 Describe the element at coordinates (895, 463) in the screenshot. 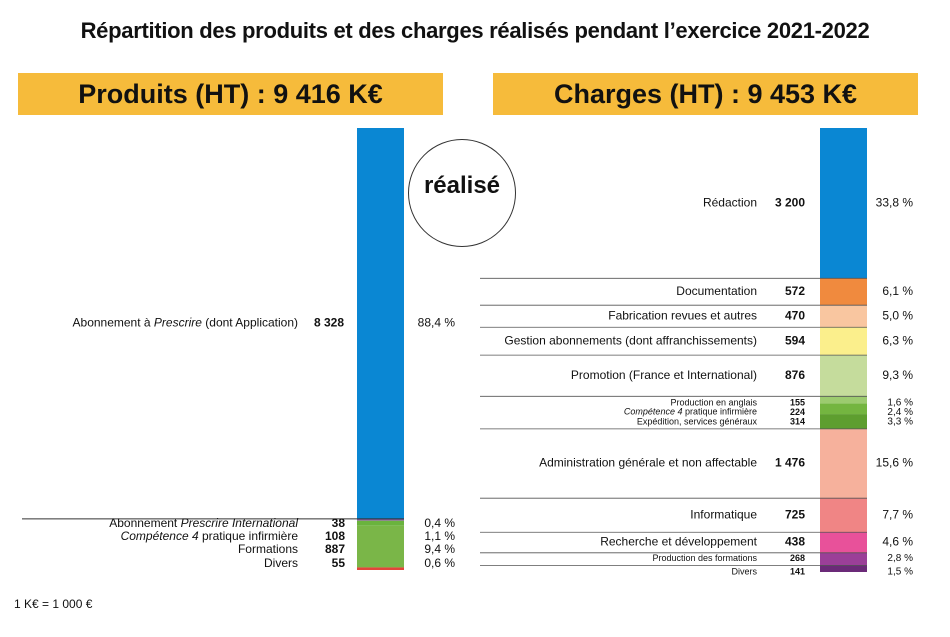

I see `charges-percent: 15,6 %` at that location.